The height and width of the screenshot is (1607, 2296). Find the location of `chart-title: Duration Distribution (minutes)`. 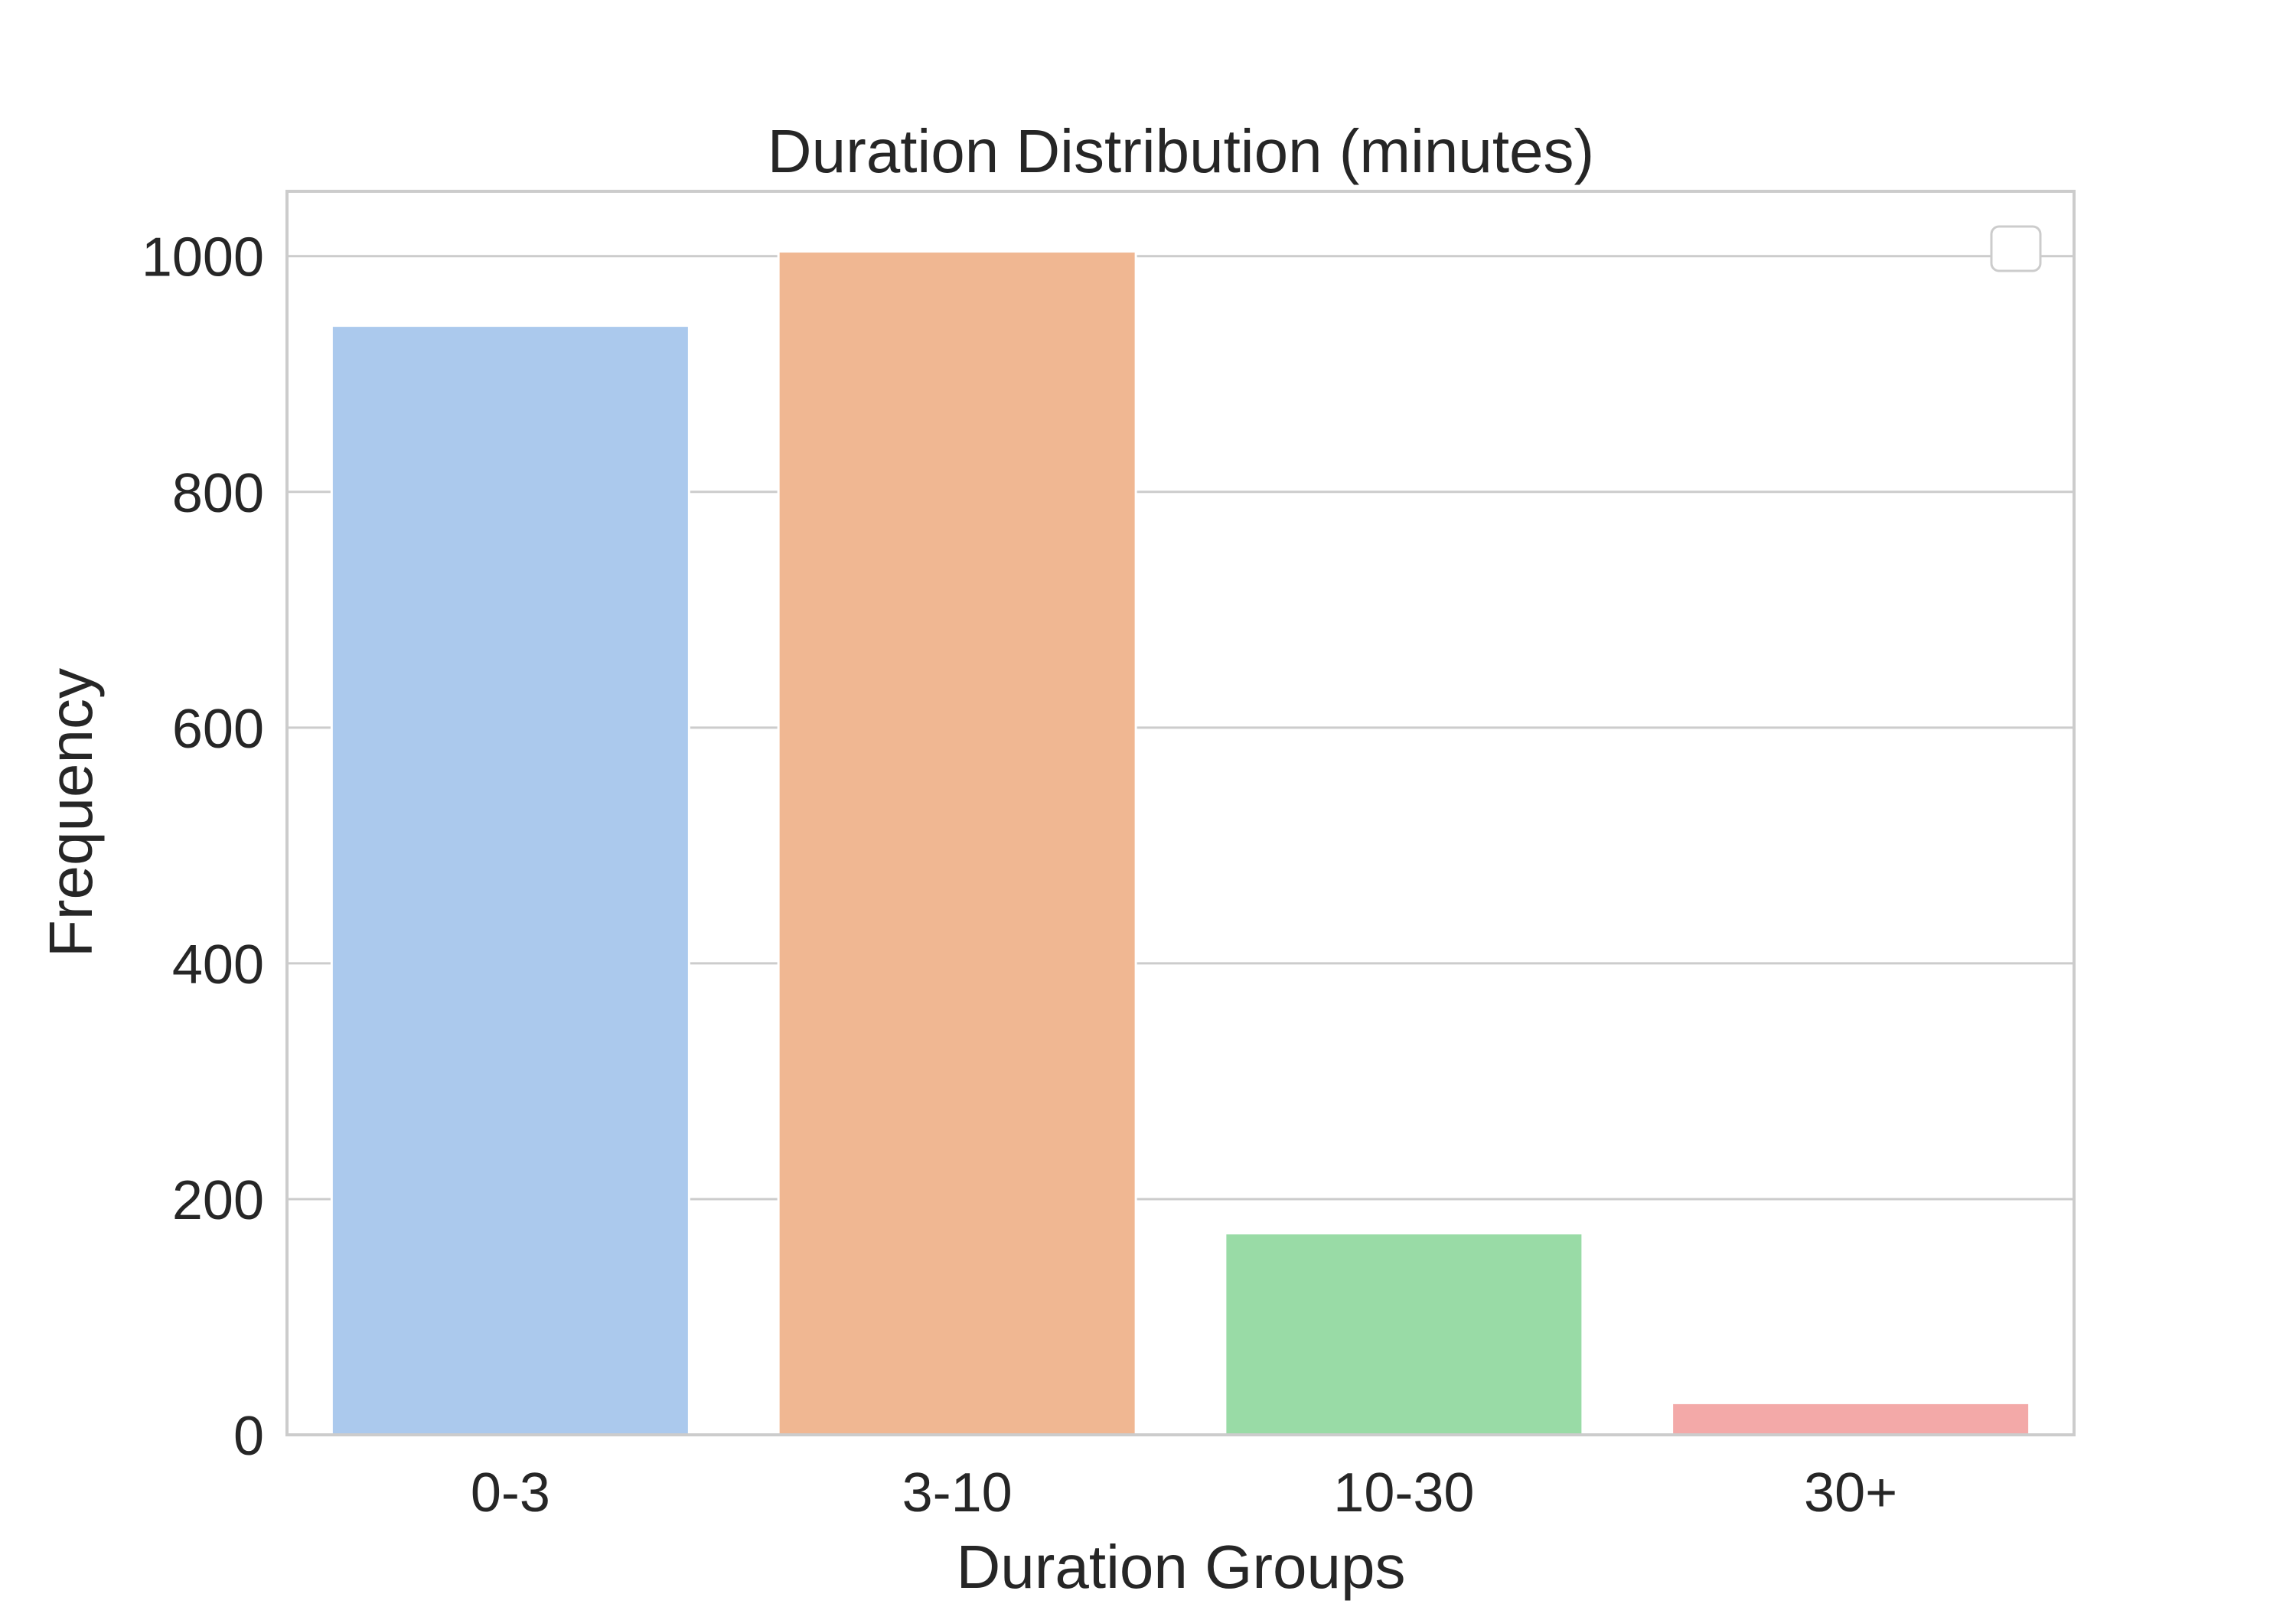

chart-title: Duration Distribution (minutes) is located at coordinates (1181, 151).